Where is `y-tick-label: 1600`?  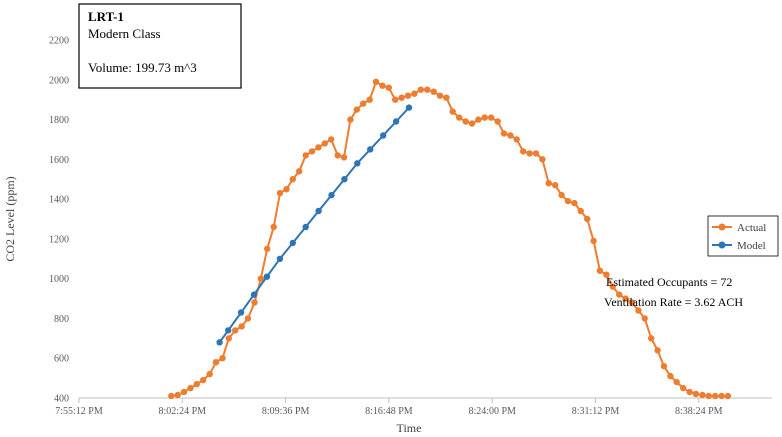
y-tick-label: 1600 is located at coordinates (59, 160).